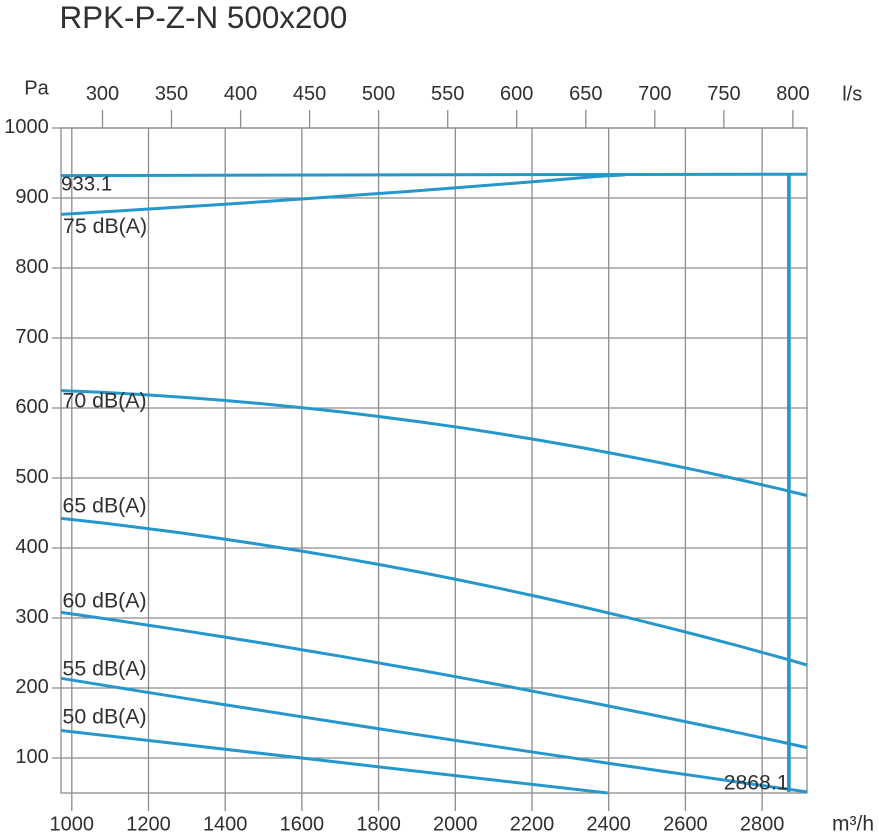 The image size is (879, 837). I want to click on svg-text: 50 dB(A), so click(105, 717).